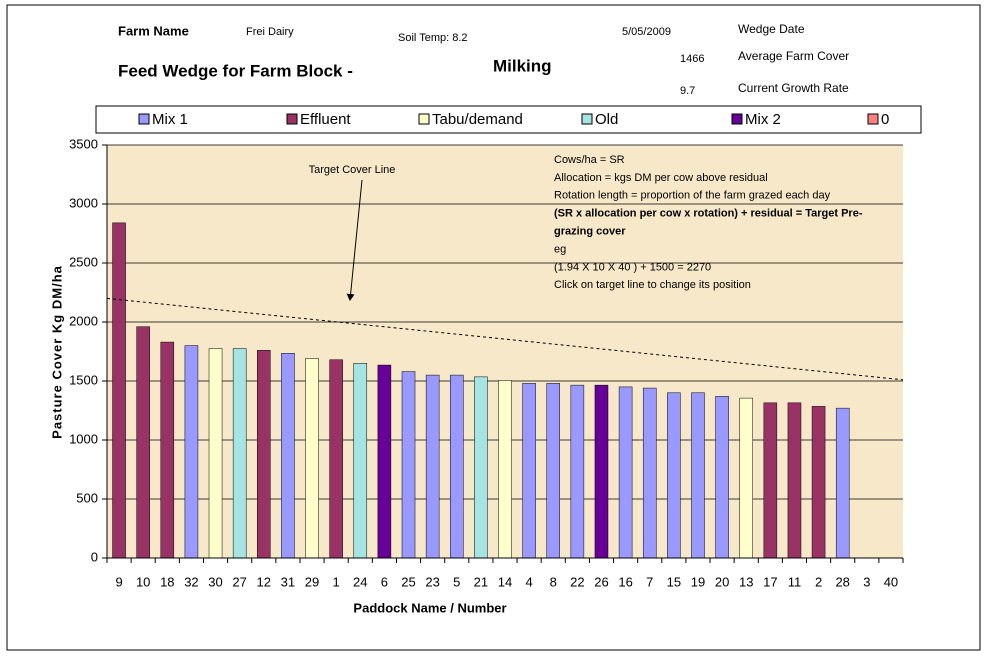 Image resolution: width=989 pixels, height=658 pixels. What do you see at coordinates (215, 581) in the screenshot?
I see `x-tick-label: 30` at bounding box center [215, 581].